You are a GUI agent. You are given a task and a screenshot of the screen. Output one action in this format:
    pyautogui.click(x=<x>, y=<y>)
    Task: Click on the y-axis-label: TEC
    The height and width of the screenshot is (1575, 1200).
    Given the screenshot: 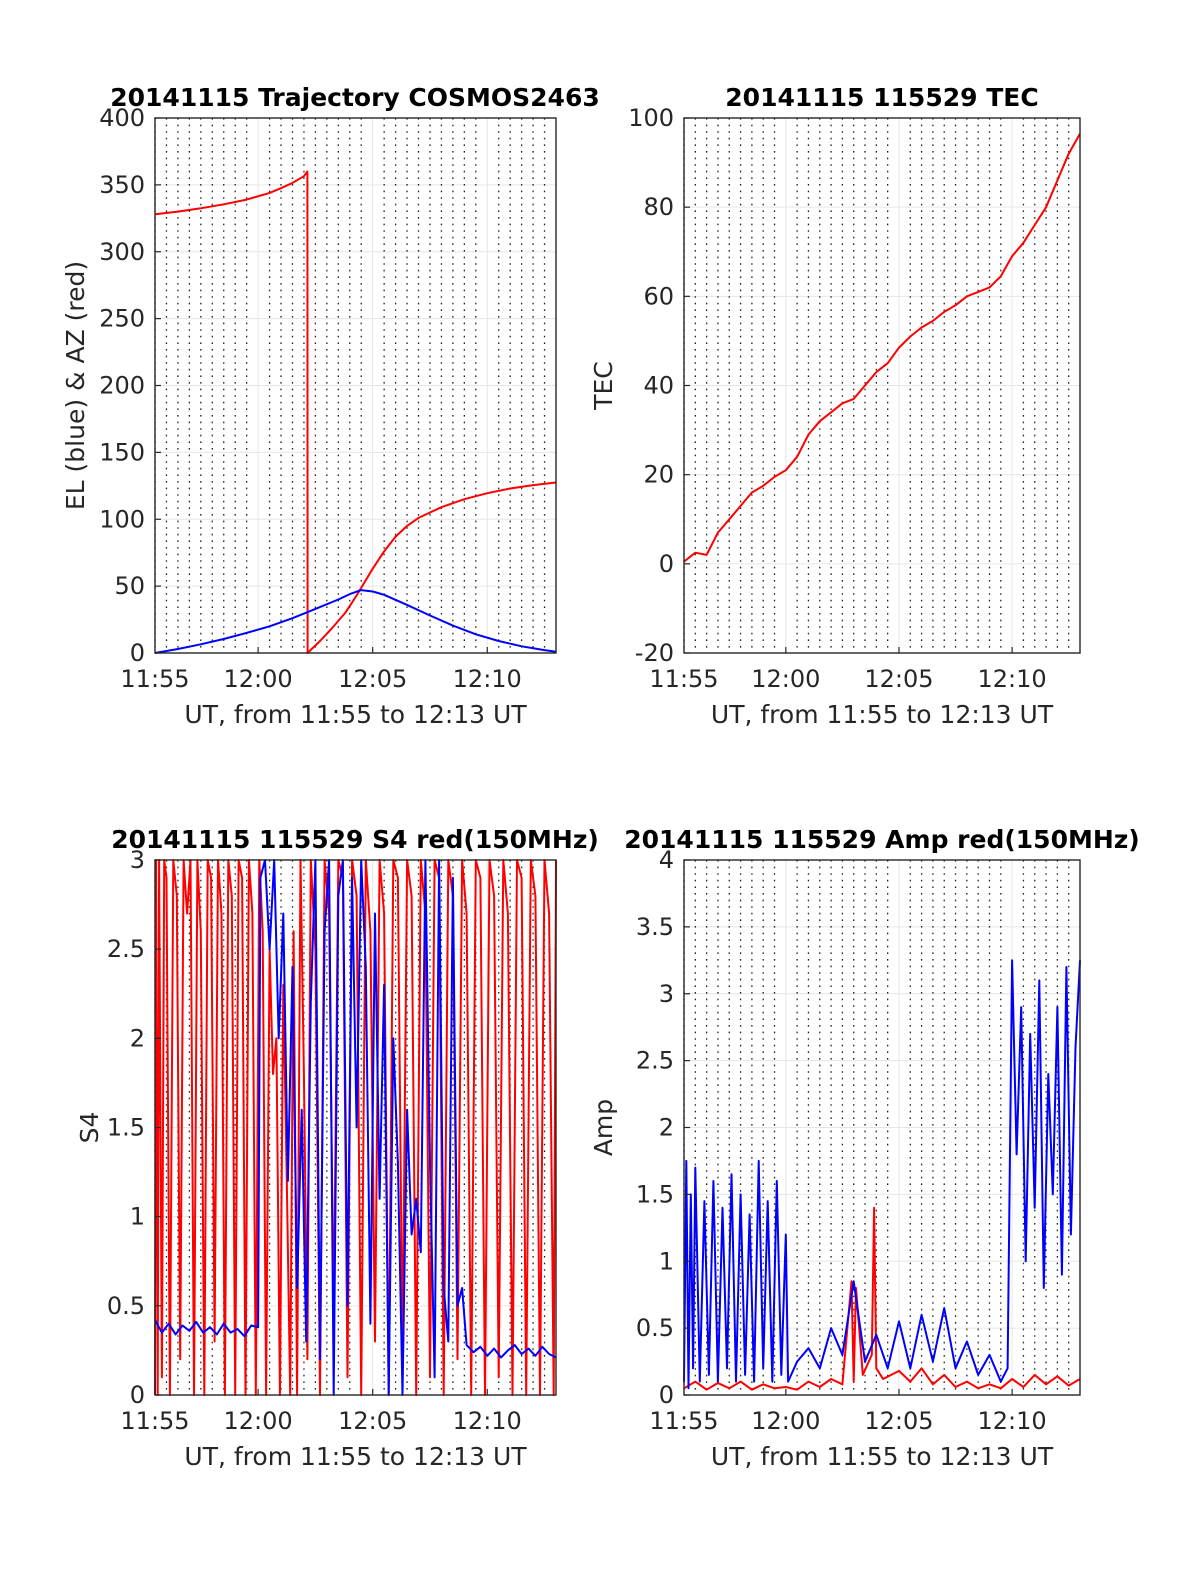 What is the action you would take?
    pyautogui.click(x=603, y=386)
    